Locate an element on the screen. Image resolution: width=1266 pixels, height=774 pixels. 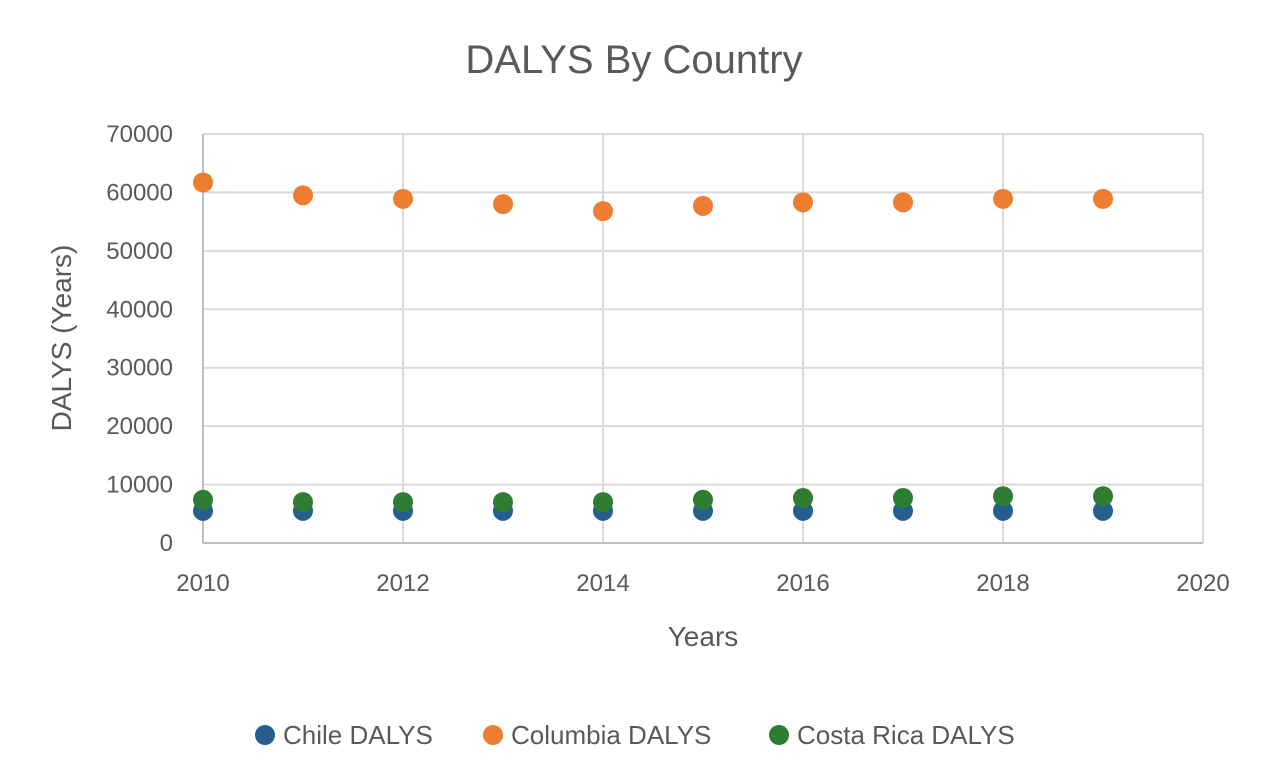
y-tick-label: 20000 is located at coordinates (139, 426).